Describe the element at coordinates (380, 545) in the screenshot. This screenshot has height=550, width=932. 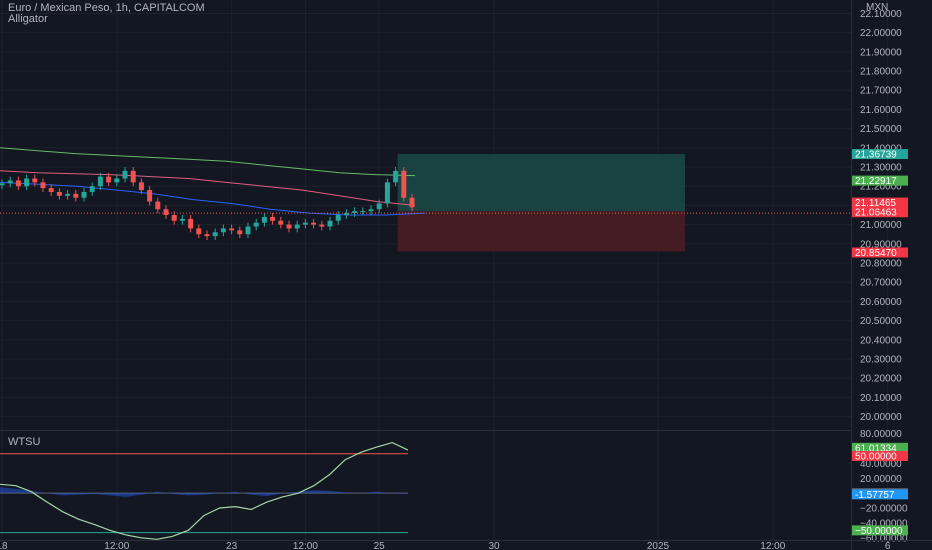
I see `time-tick-label: 25` at that location.